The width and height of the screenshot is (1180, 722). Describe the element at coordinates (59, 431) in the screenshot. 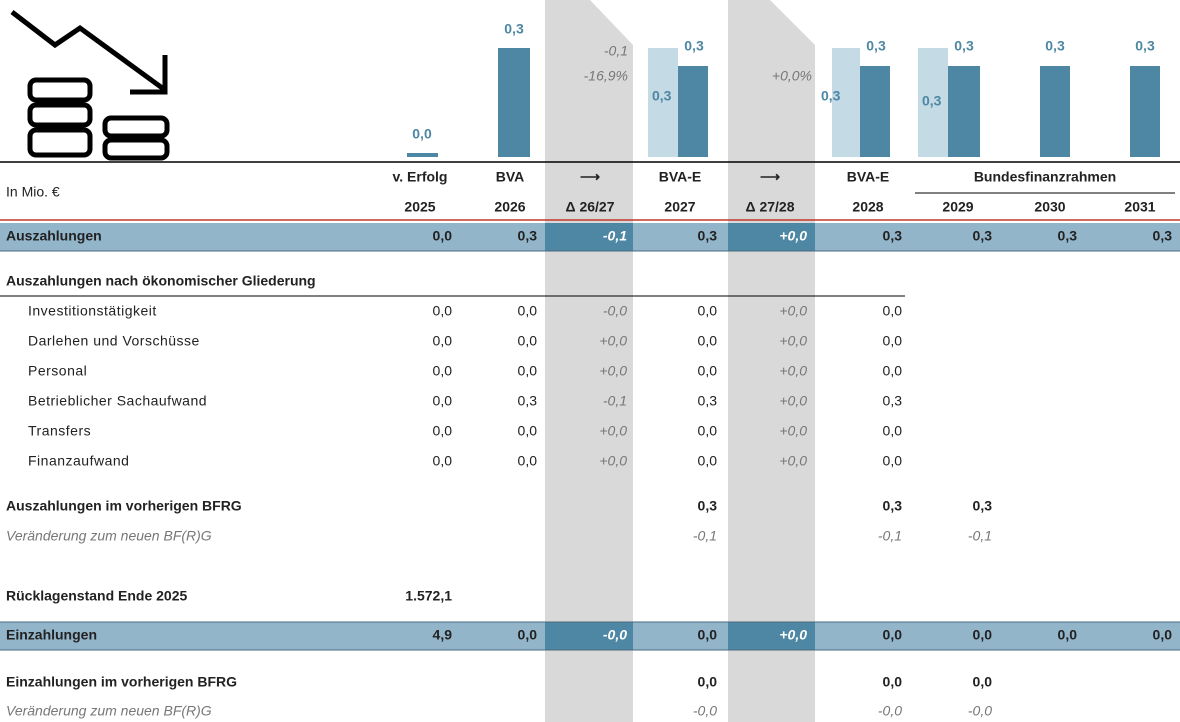

I see `row-label: Transfers` at that location.